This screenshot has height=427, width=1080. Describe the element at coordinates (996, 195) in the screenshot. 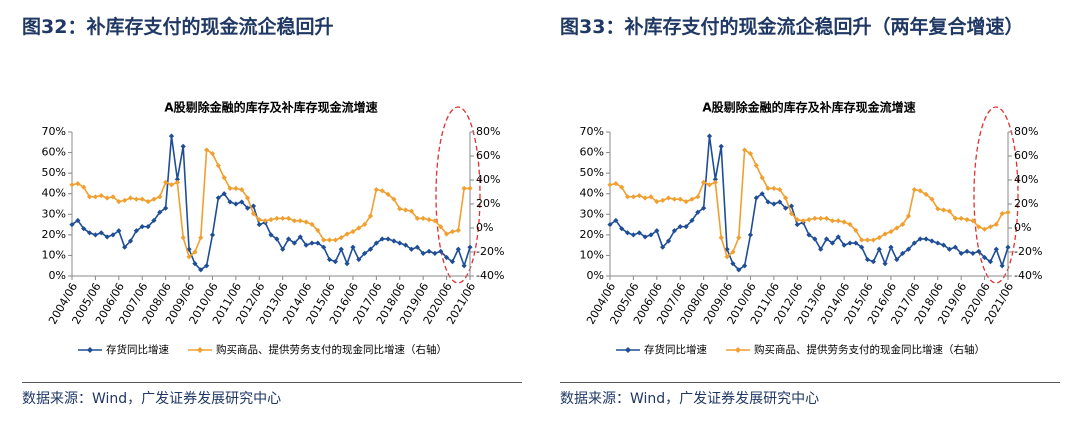

I see `highlight-ellipse` at that location.